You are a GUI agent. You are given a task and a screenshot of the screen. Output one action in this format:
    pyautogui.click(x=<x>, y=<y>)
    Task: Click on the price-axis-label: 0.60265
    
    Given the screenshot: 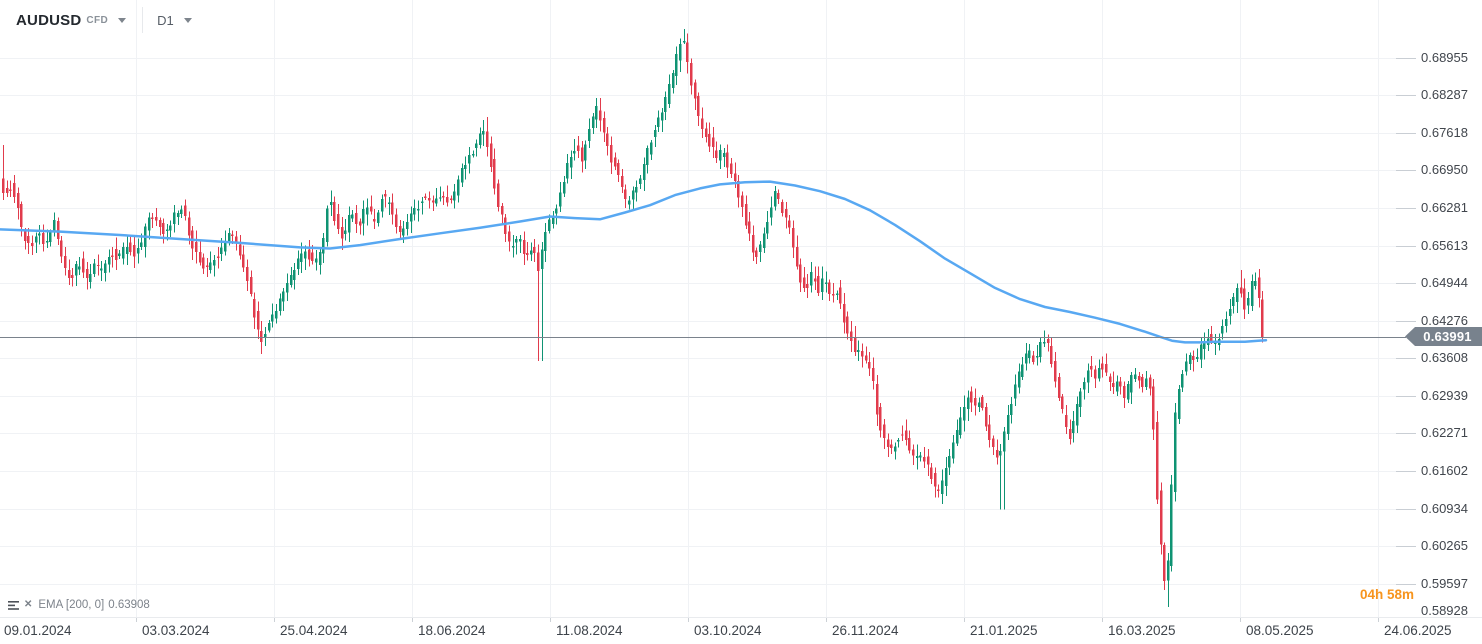 What is the action you would take?
    pyautogui.click(x=1444, y=545)
    